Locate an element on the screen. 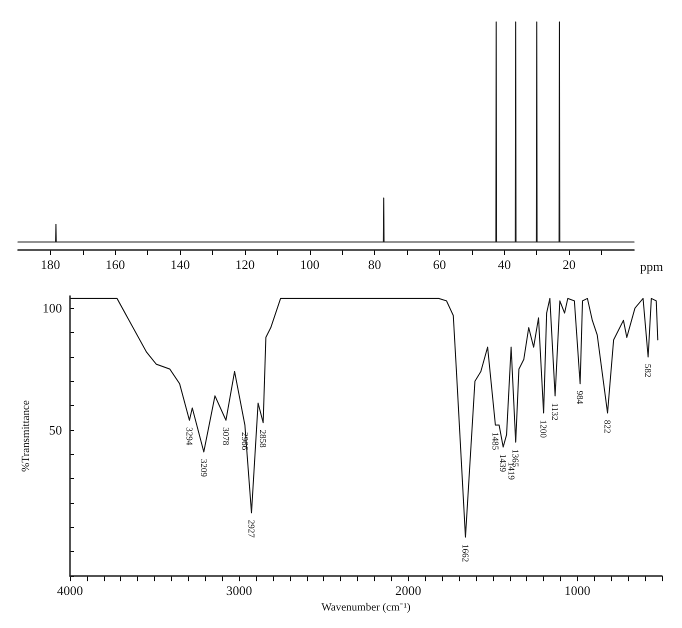 This screenshot has width=682, height=628. x-tick-label: 140 is located at coordinates (180, 264).